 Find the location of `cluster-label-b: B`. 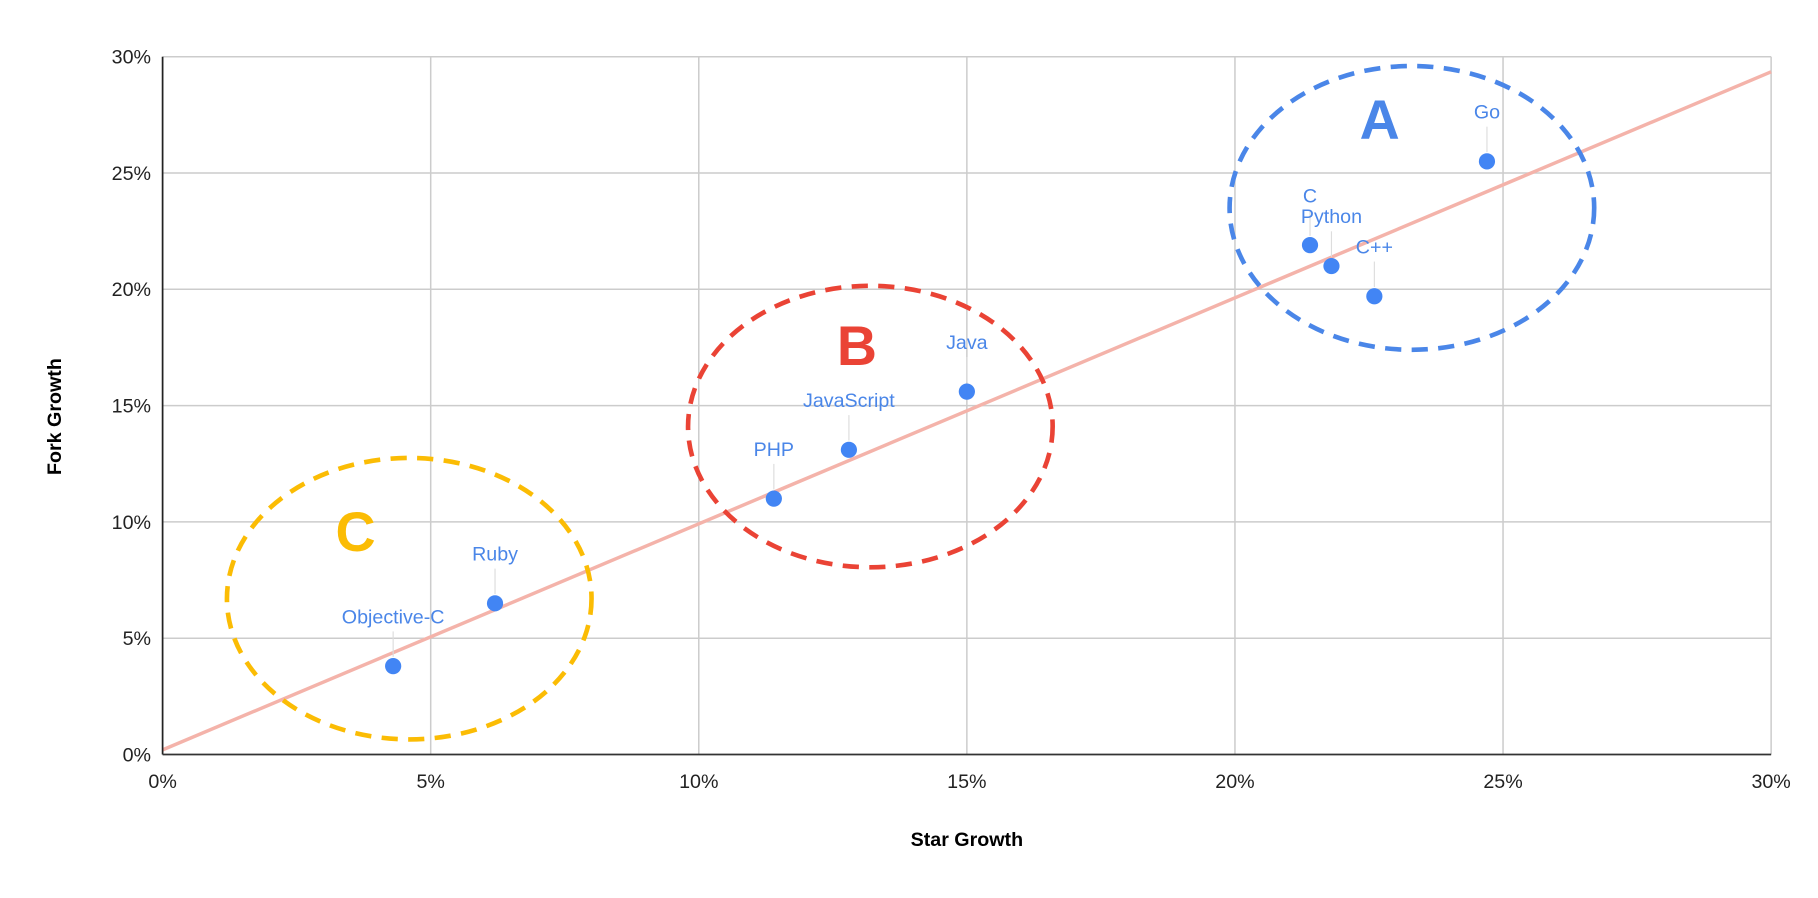

cluster-label-b: B is located at coordinates (857, 346).